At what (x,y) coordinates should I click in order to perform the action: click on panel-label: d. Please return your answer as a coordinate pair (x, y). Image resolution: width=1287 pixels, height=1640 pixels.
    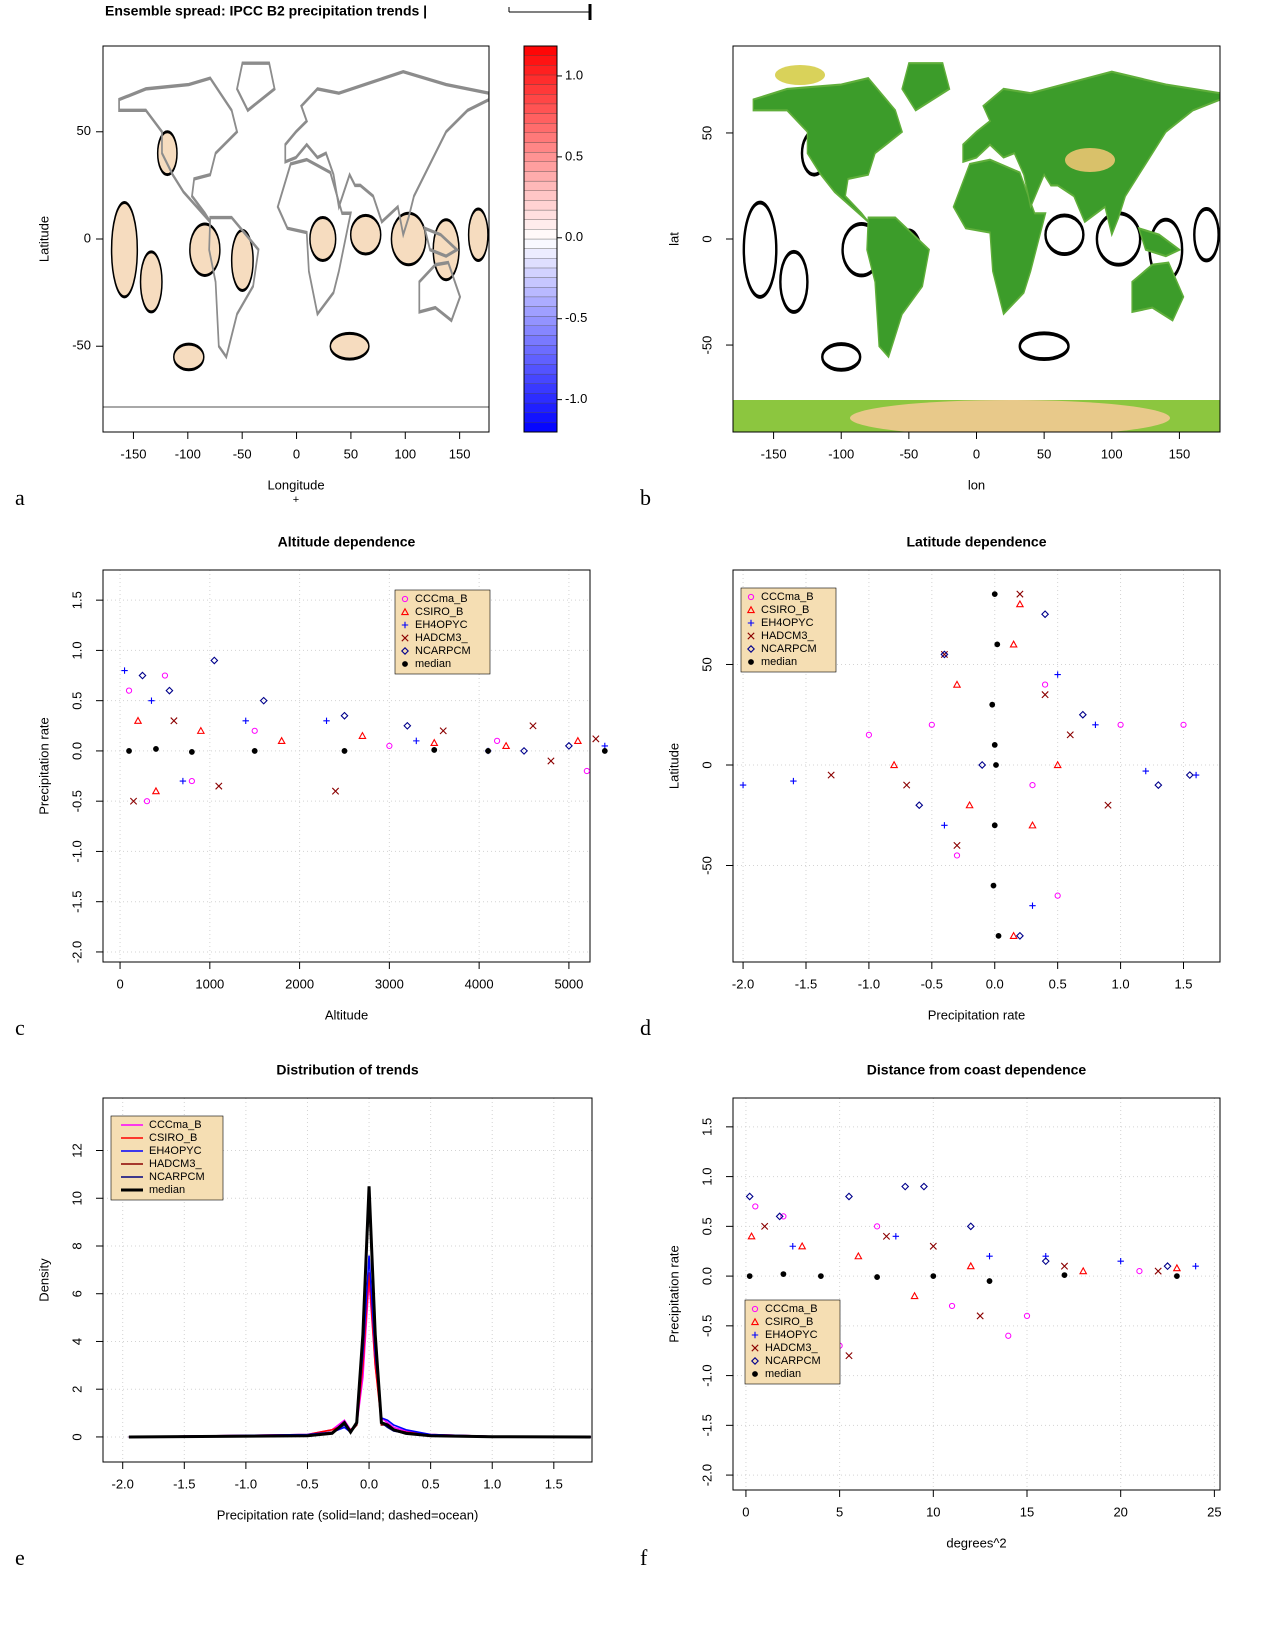
    Looking at the image, I should click on (645, 1027).